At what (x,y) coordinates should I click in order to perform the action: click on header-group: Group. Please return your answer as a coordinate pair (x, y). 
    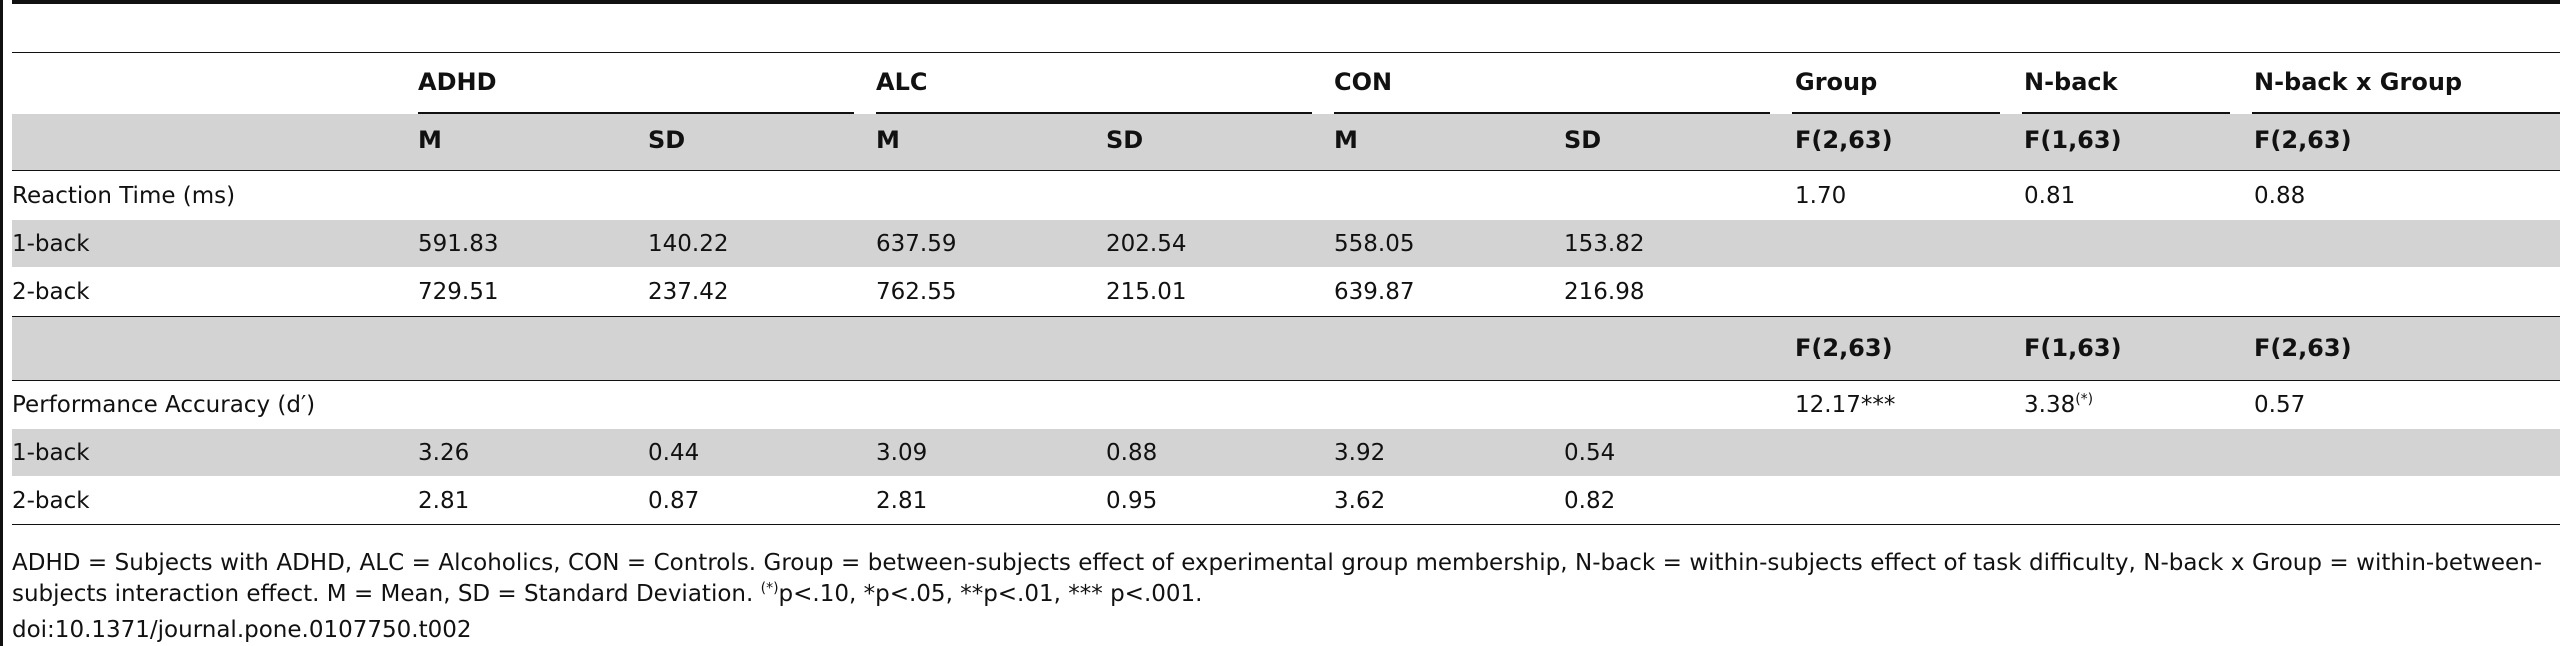
    Looking at the image, I should click on (1836, 82).